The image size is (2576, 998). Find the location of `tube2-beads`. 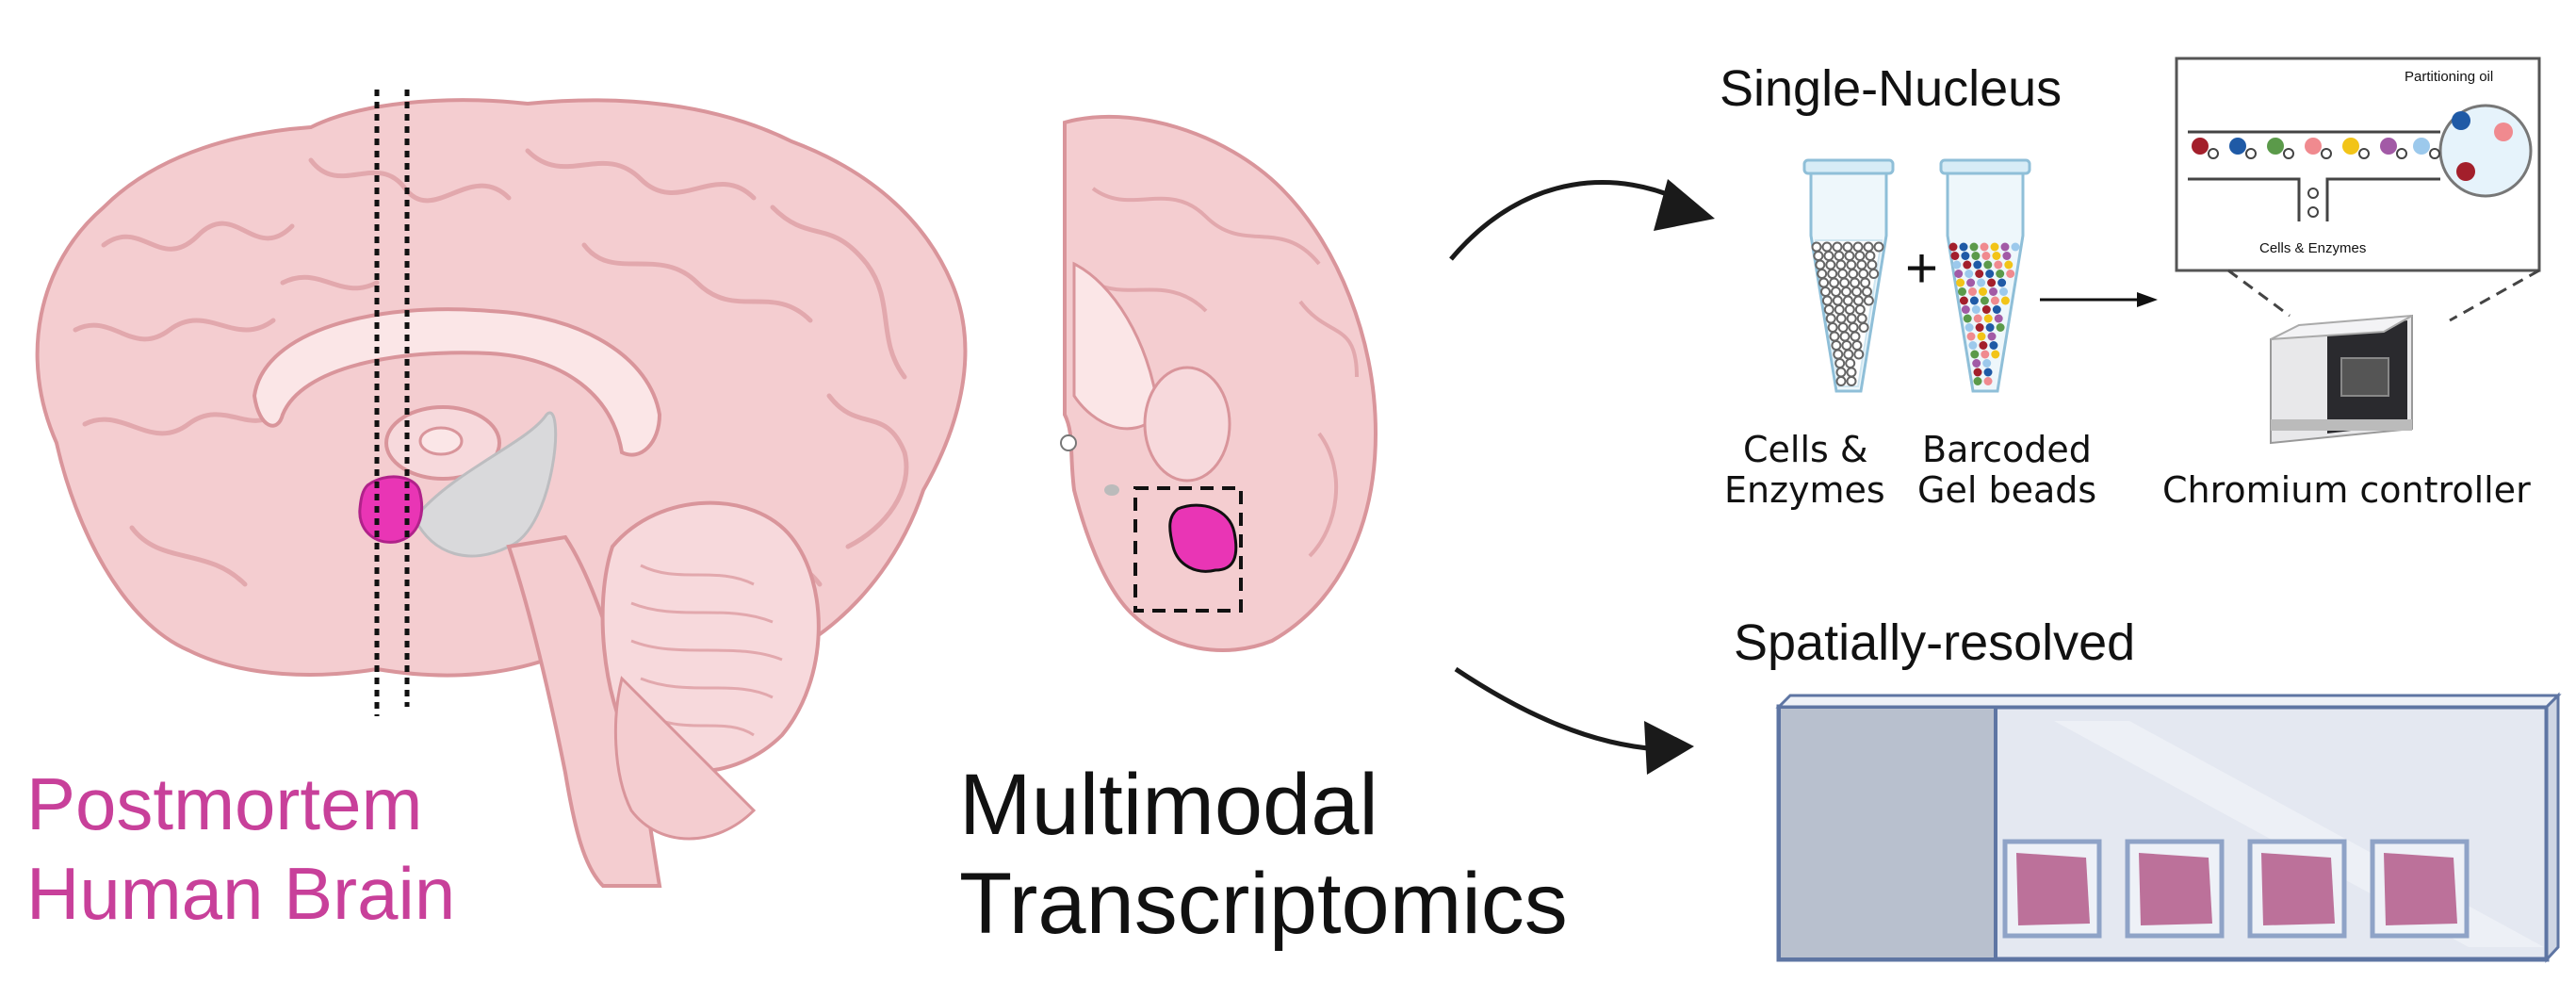

tube2-beads is located at coordinates (1984, 313).